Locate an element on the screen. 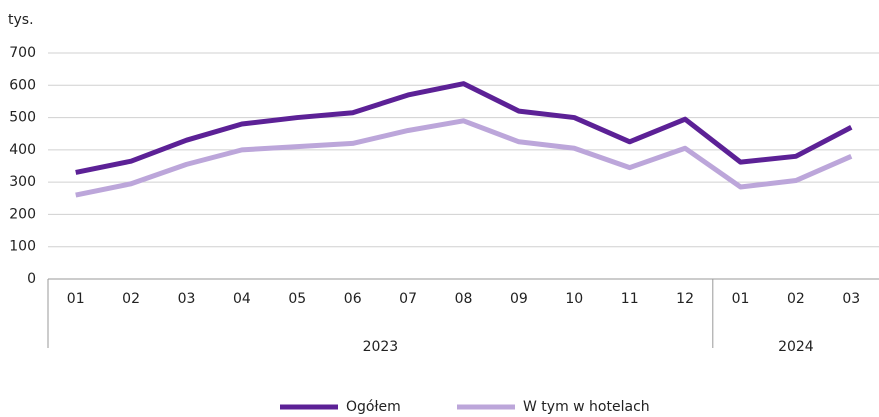 The height and width of the screenshot is (417, 879). x-tick-label: 06 is located at coordinates (353, 299).